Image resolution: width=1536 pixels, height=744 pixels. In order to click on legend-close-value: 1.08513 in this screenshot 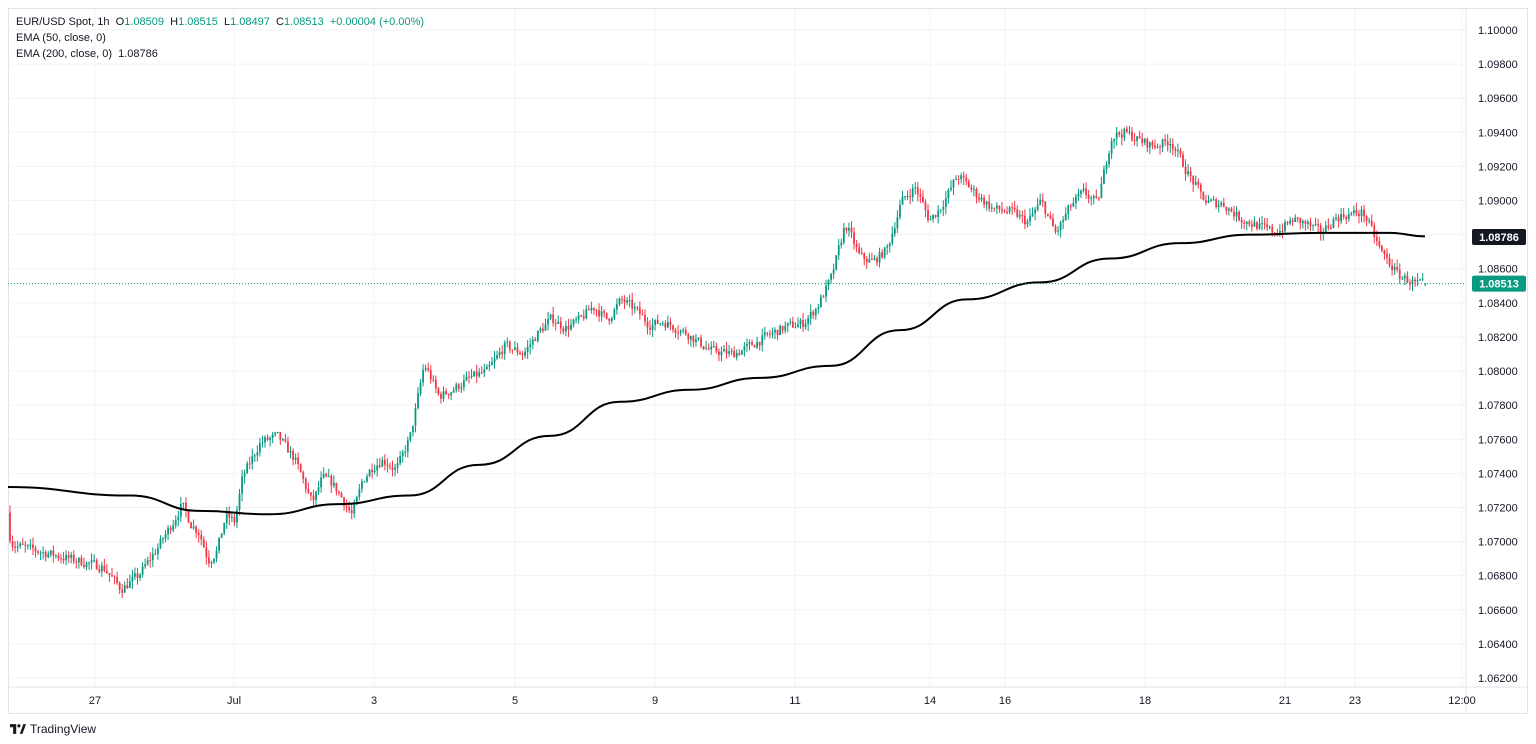, I will do `click(303, 22)`.